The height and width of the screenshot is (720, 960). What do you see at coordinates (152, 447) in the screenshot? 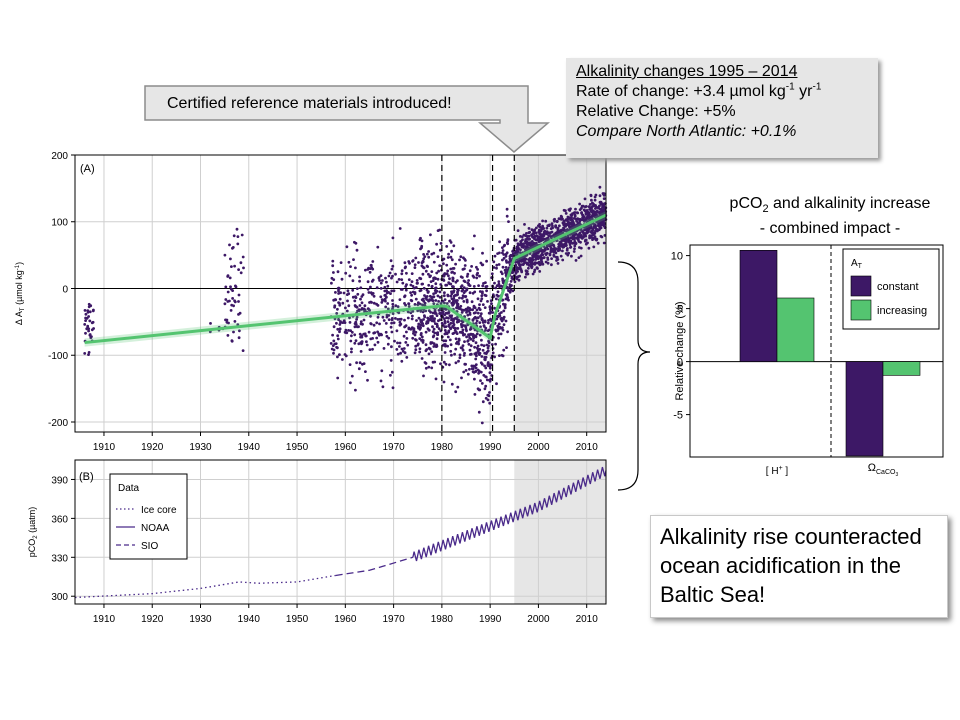
I see `x-tick-label: 1920` at bounding box center [152, 447].